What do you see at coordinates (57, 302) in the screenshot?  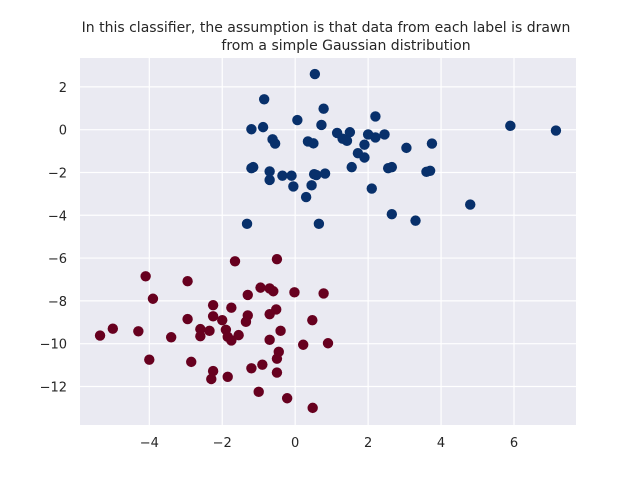 I see `y-tick-label: −8` at bounding box center [57, 302].